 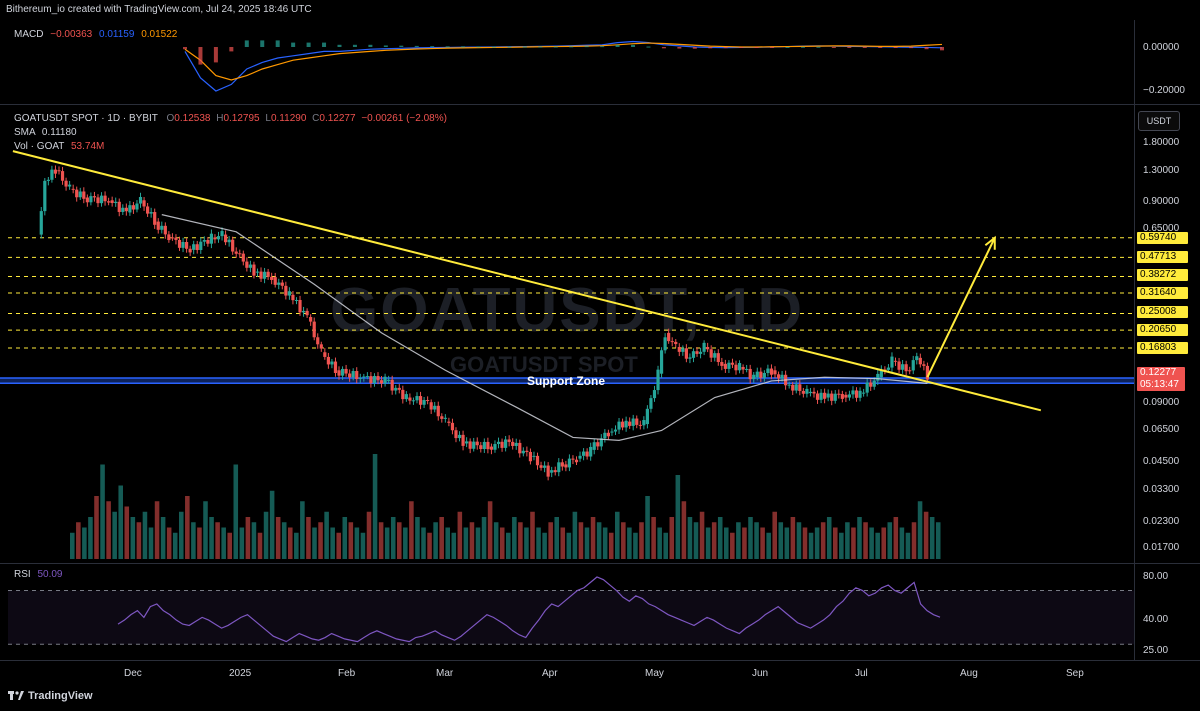 I want to click on projection-arrow-head, so click(x=990, y=242).